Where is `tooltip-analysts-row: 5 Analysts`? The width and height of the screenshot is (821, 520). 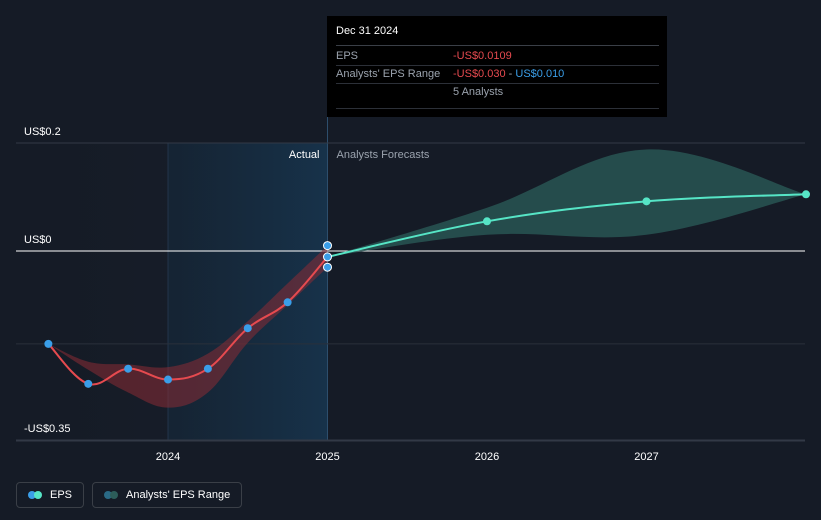 tooltip-analysts-row: 5 Analysts is located at coordinates (497, 92).